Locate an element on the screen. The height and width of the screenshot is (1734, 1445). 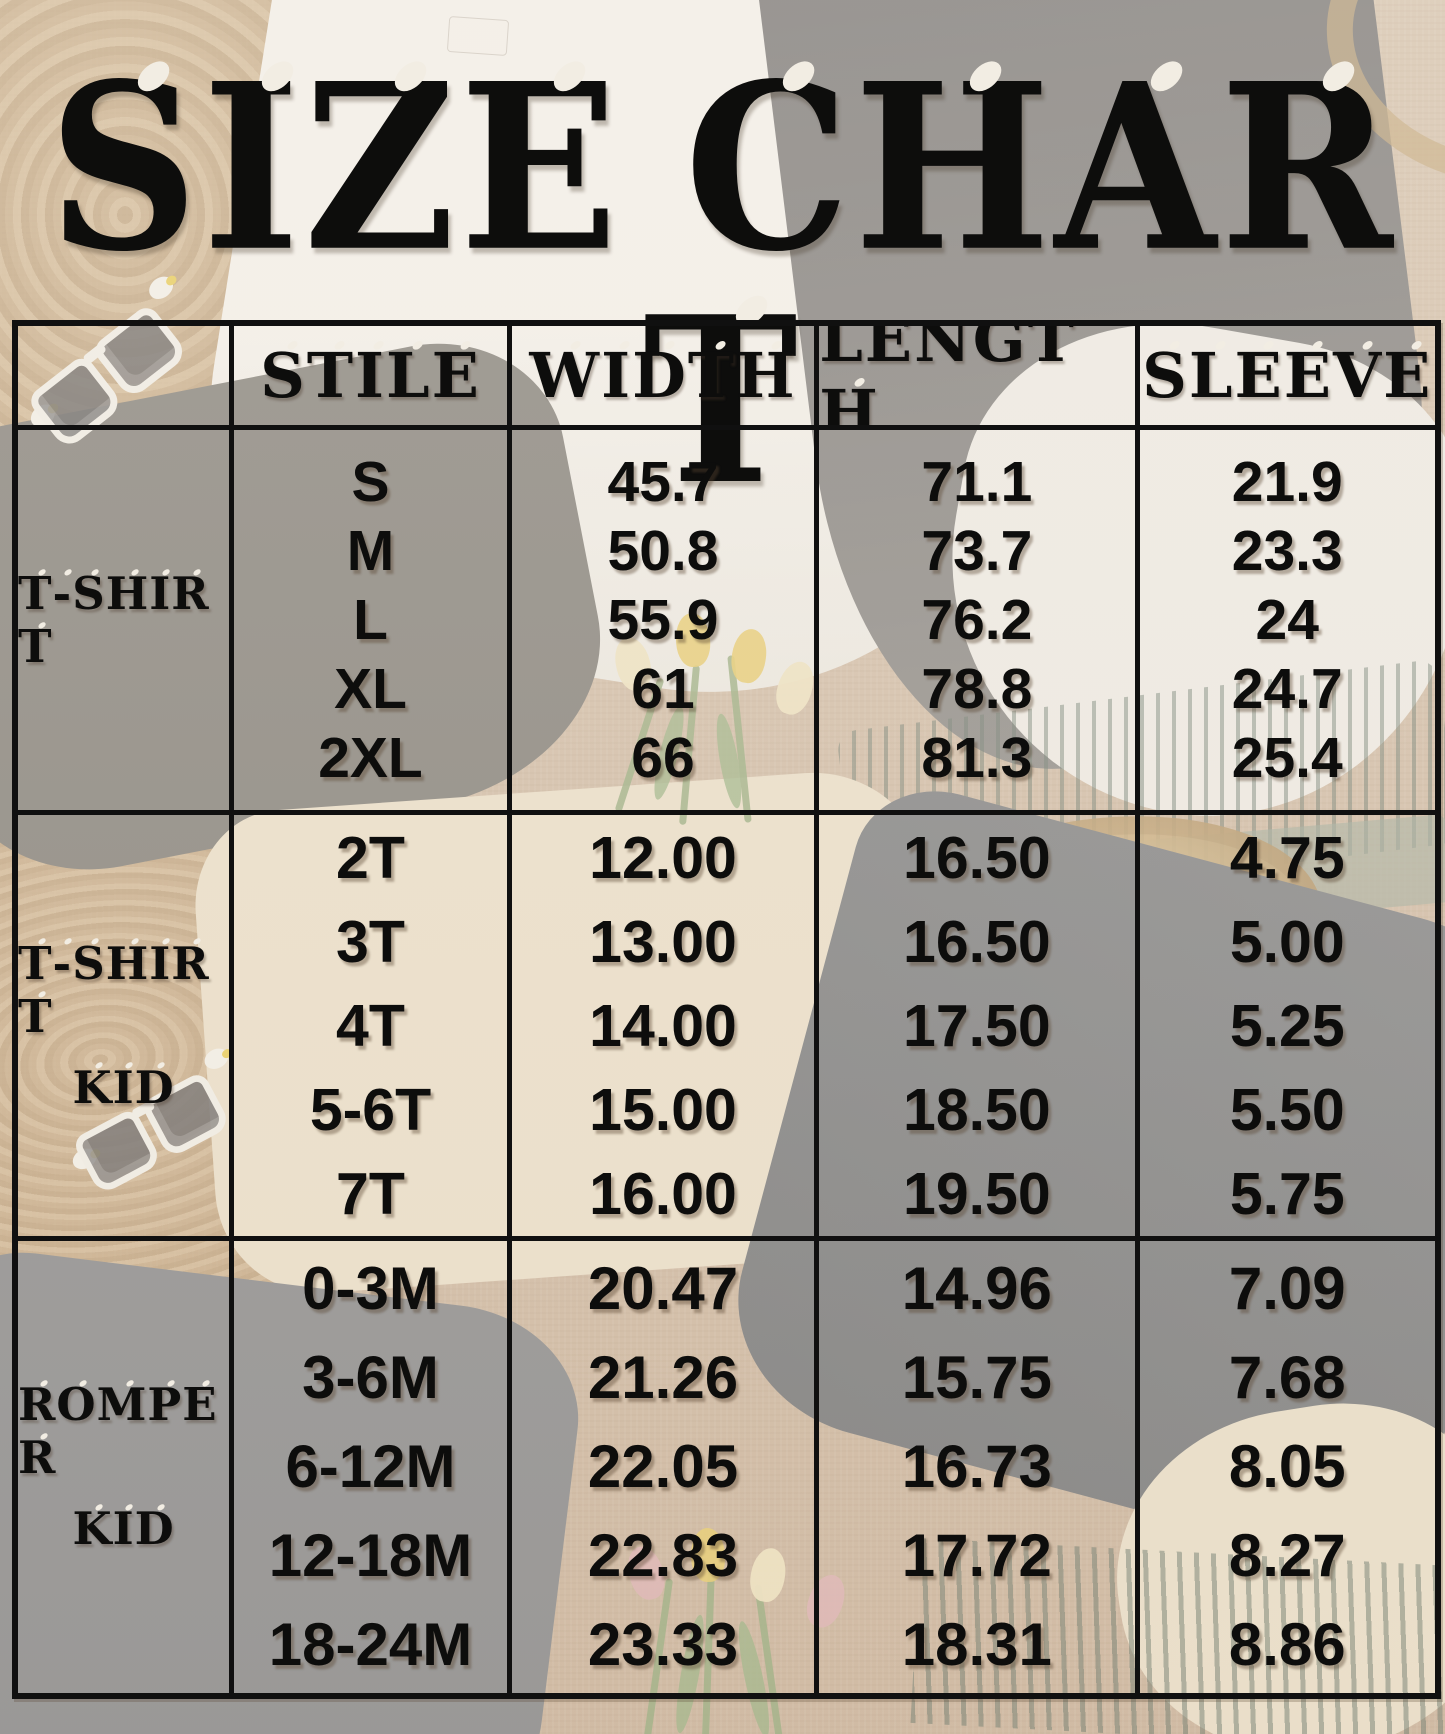
length-value: 78.8 is located at coordinates (977, 688).